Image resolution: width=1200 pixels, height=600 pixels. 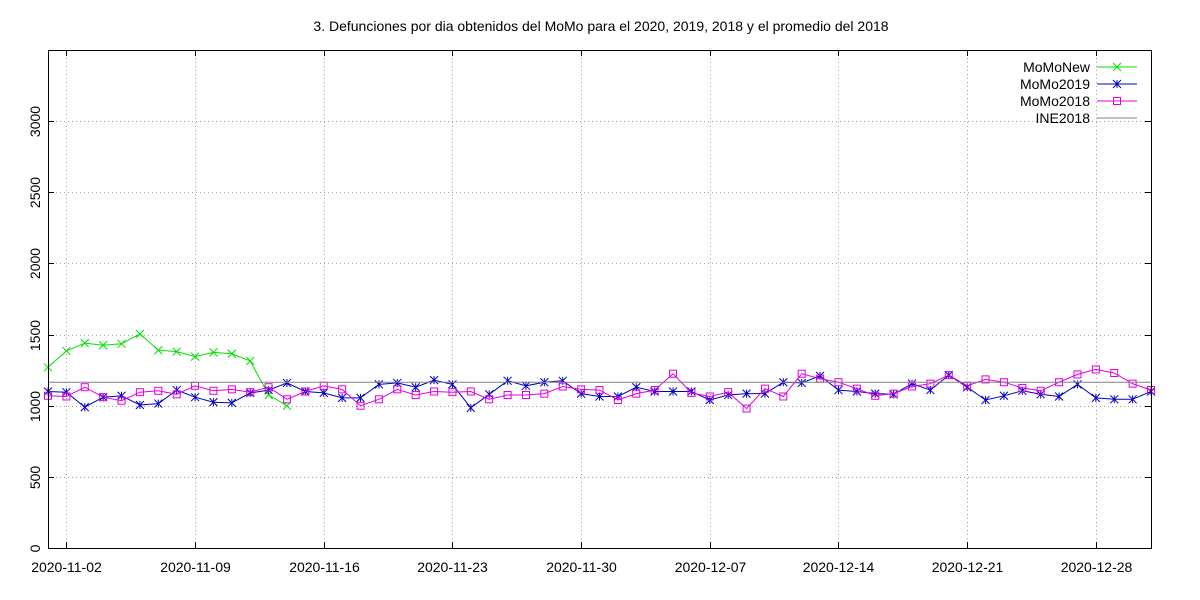 What do you see at coordinates (35, 478) in the screenshot?
I see `y-tick-label: 500` at bounding box center [35, 478].